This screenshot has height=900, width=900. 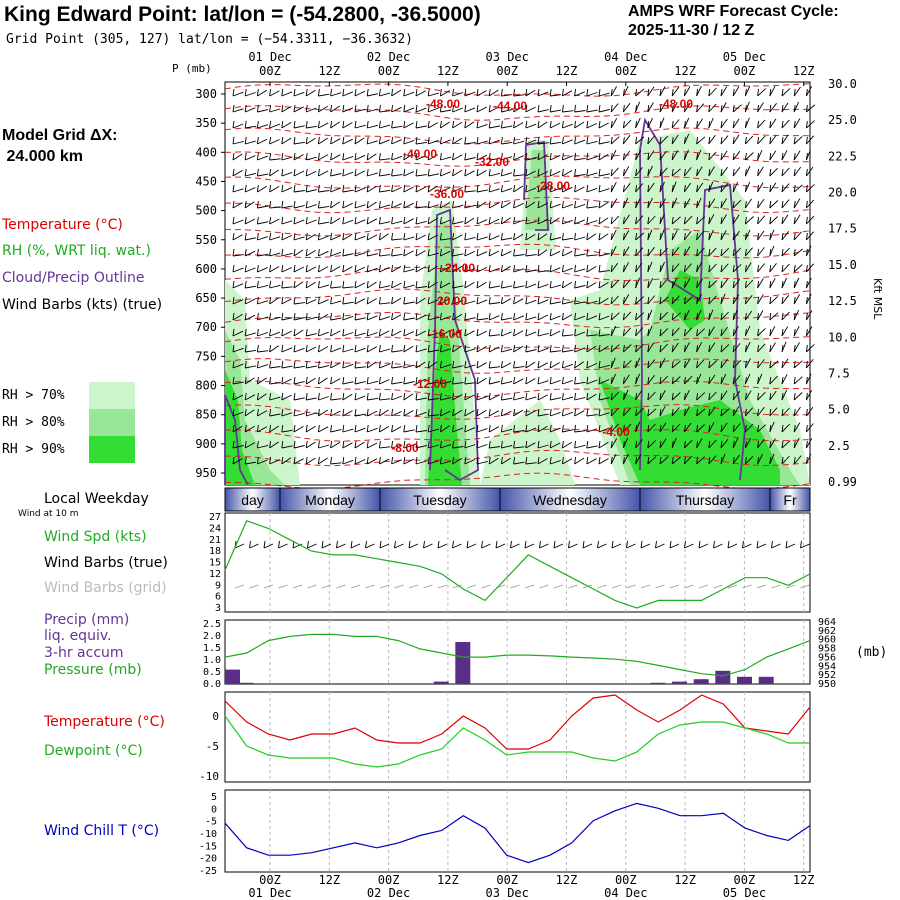 I want to click on legend-rh70-swatch, so click(x=112, y=395).